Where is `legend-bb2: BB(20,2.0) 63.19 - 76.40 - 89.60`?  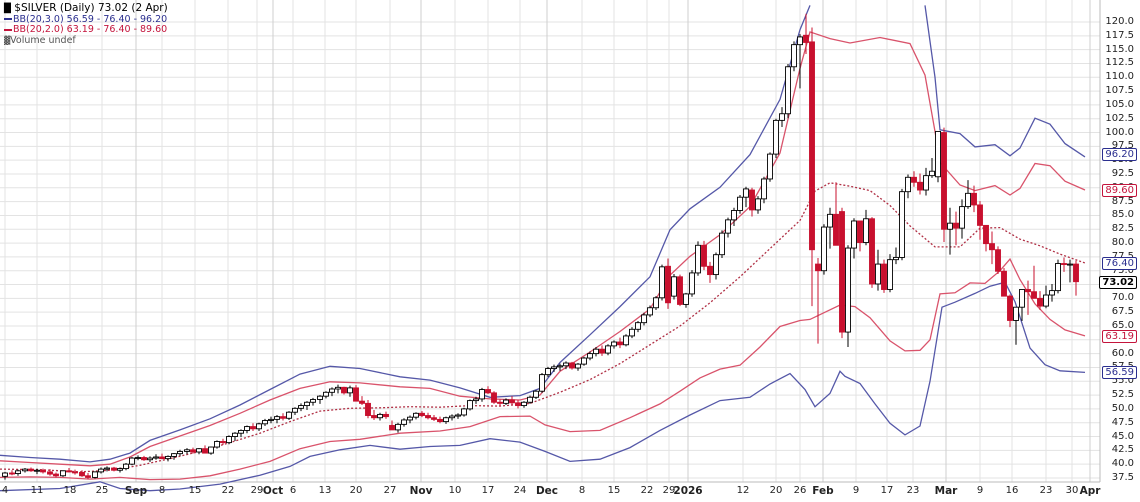 legend-bb2: BB(20,2.0) 63.19 - 76.40 - 89.60 is located at coordinates (86, 30).